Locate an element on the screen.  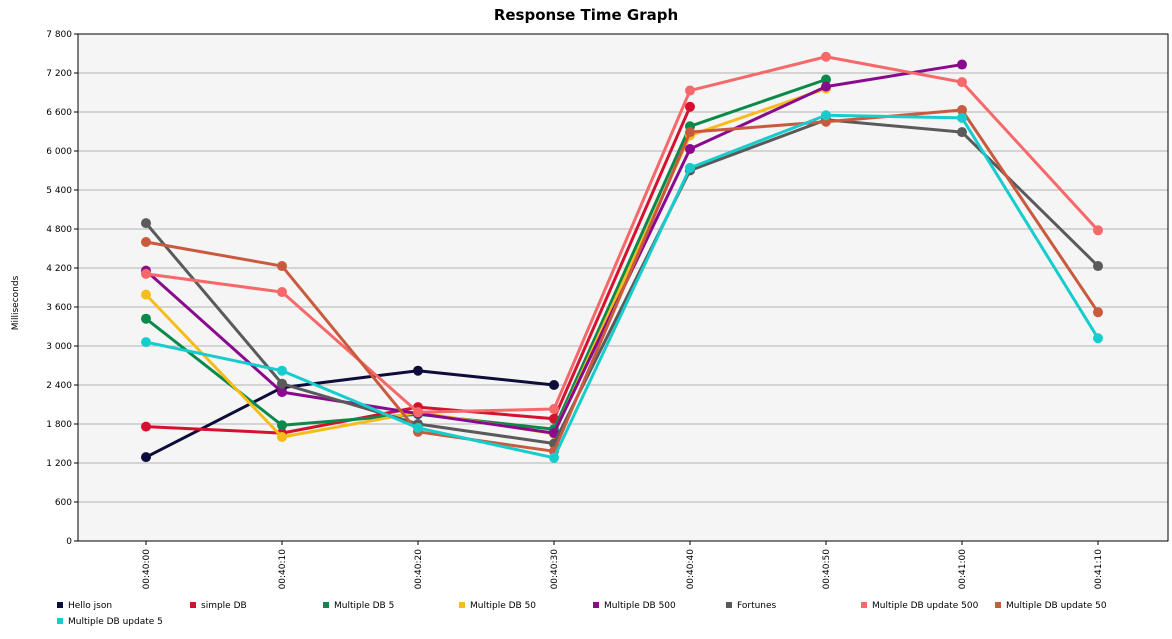
y-tick-label: 1 800 is located at coordinates (59, 425).